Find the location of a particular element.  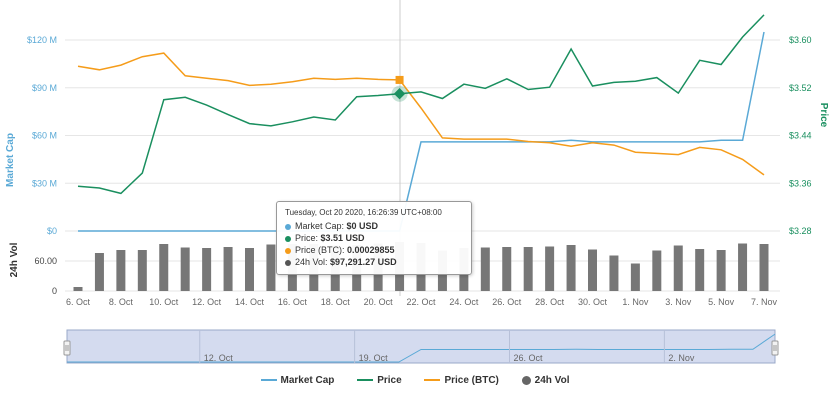

market-cap-axis: $0 $30 M $60 M $90 M $120 M is located at coordinates (42, 135).